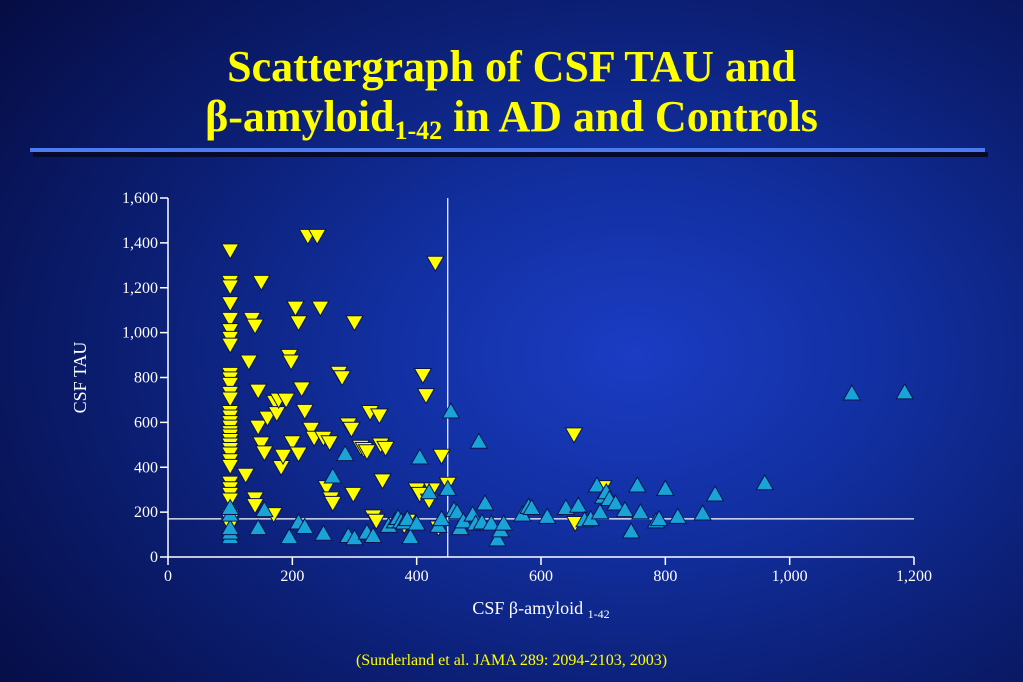  What do you see at coordinates (510, 154) in the screenshot?
I see `title-rule-shadow` at bounding box center [510, 154].